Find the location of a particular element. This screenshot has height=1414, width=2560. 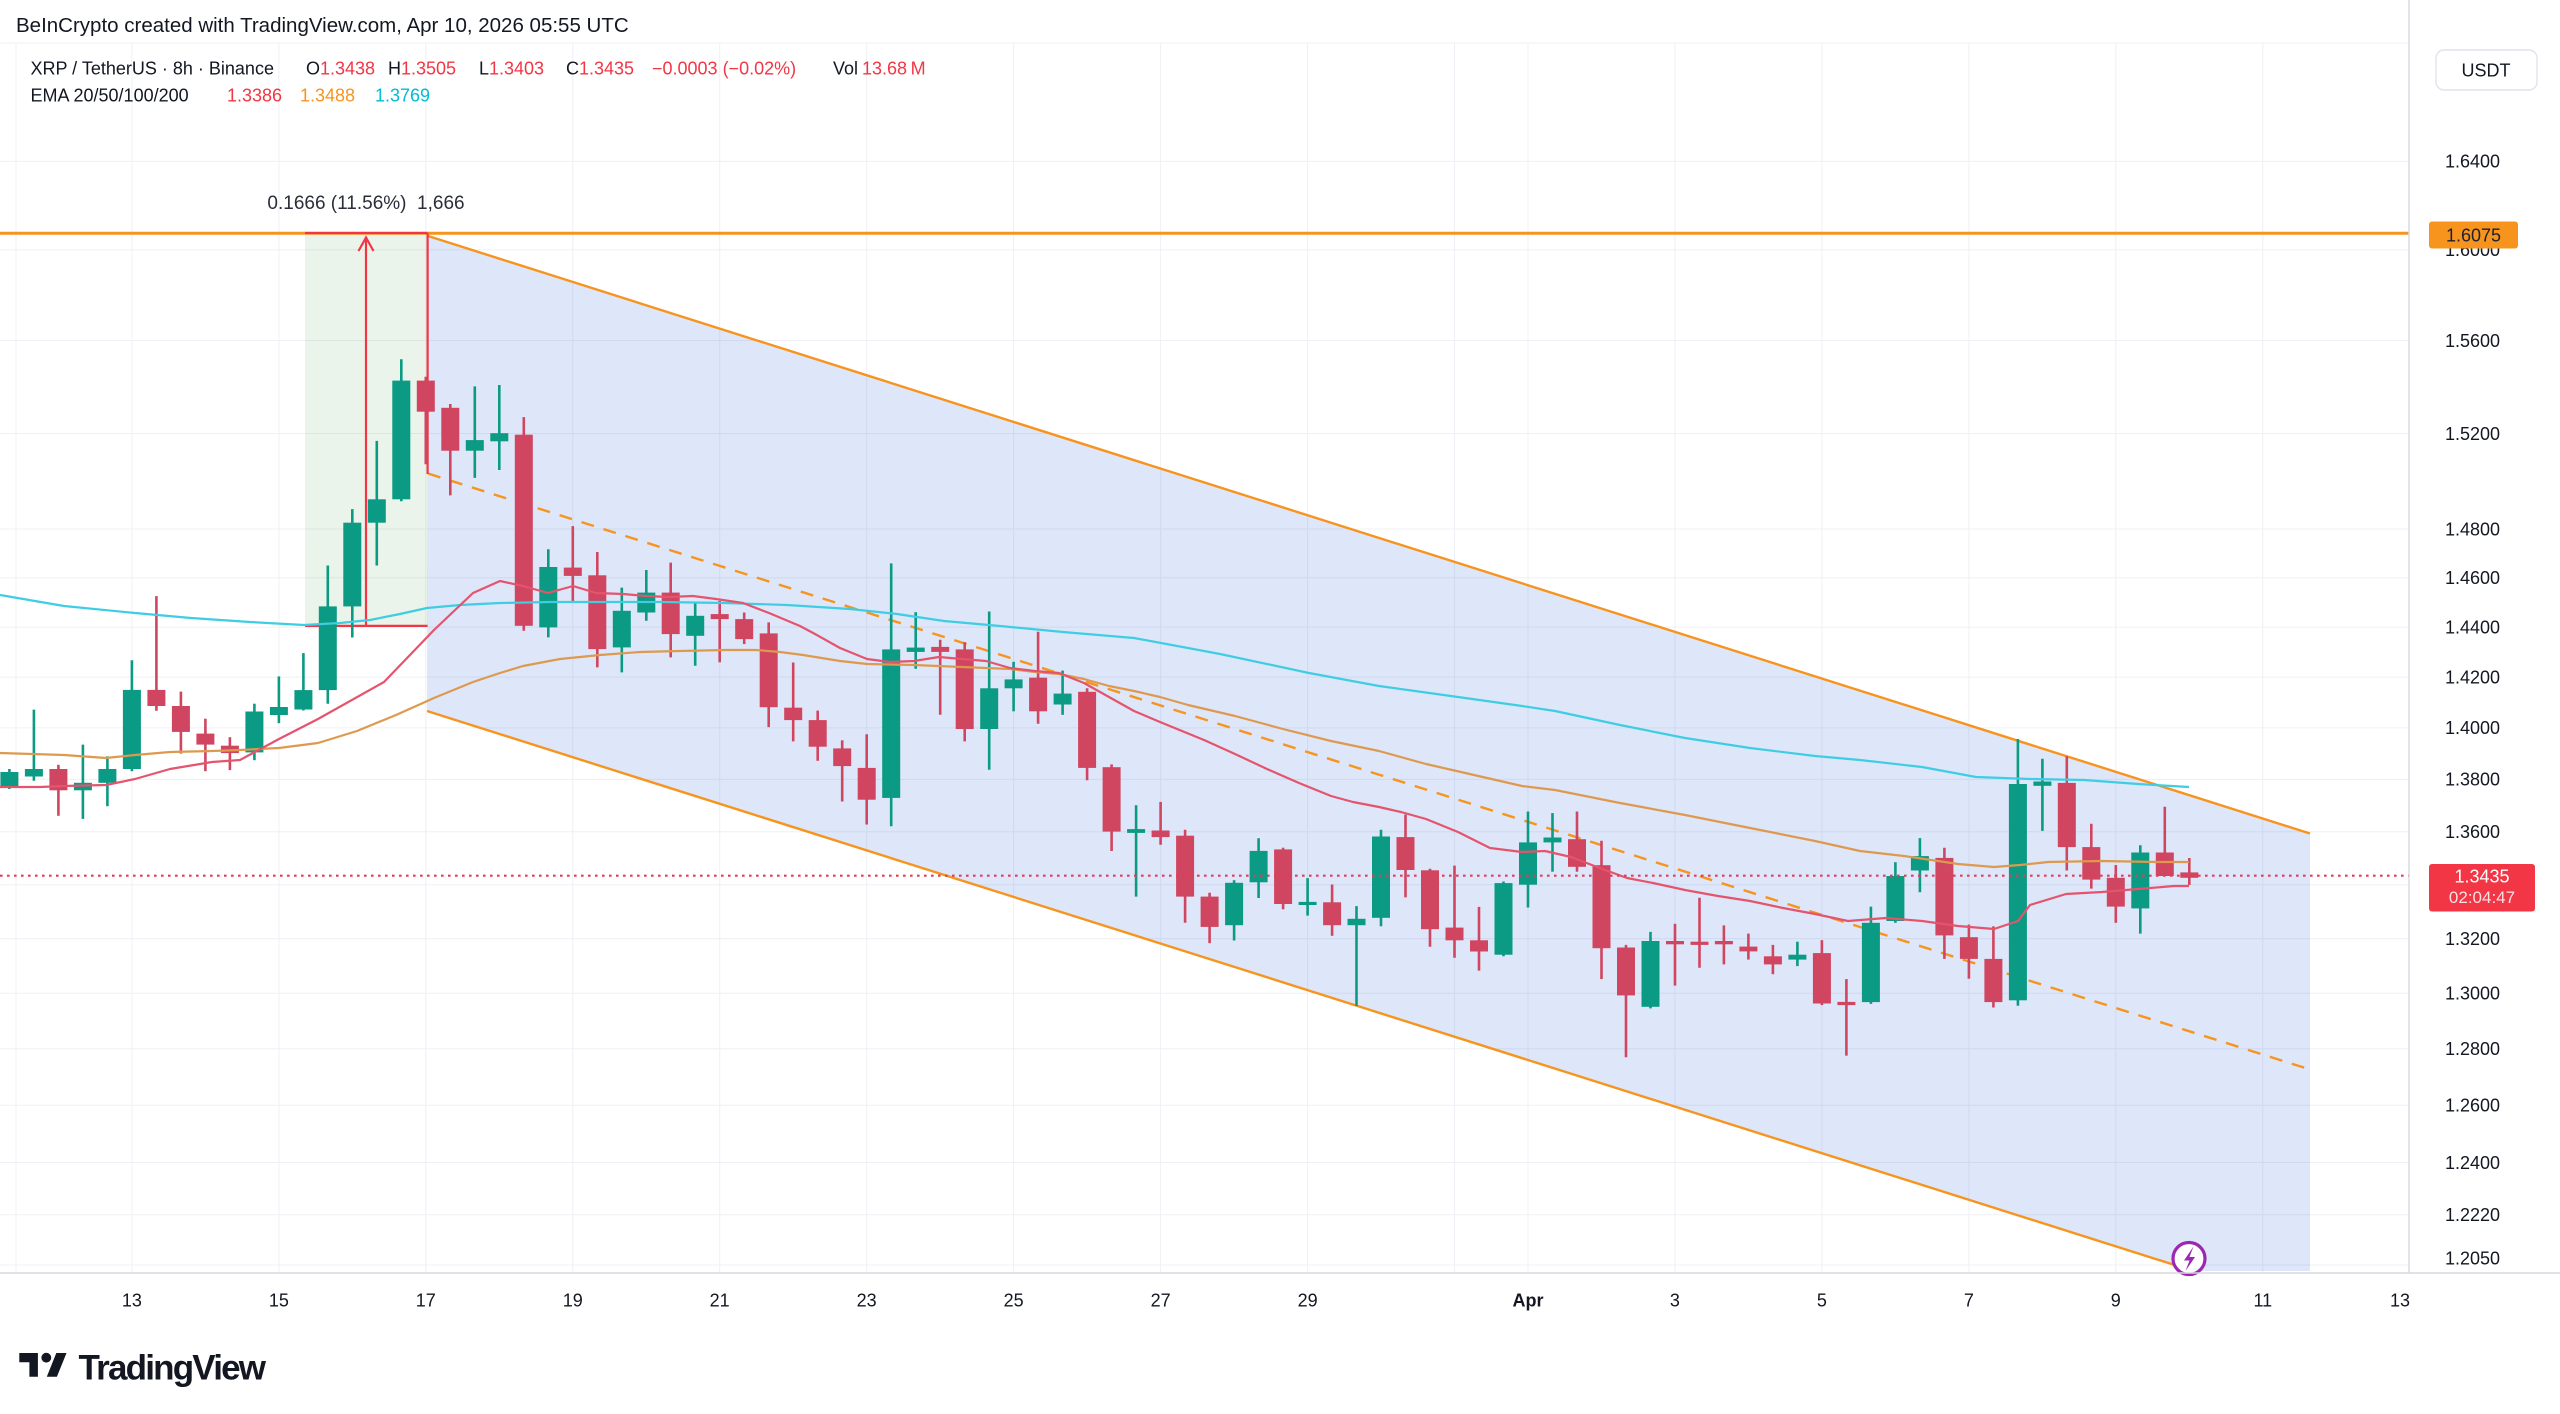

svg-text: 1.6400 is located at coordinates (2472, 162).